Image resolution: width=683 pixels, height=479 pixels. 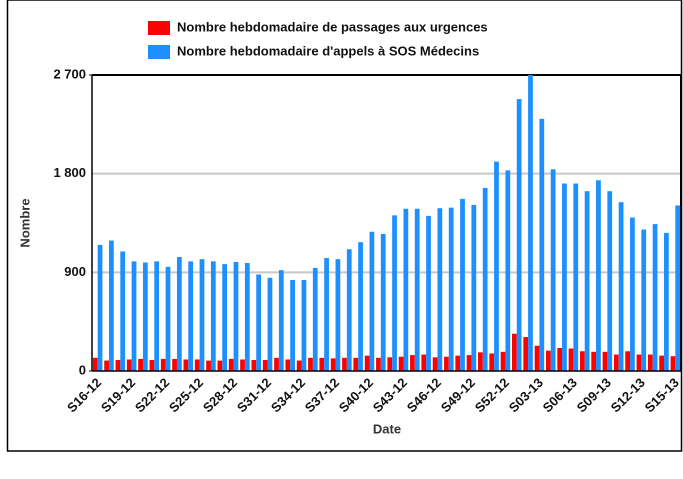 What do you see at coordinates (387, 428) in the screenshot?
I see `x-axis-label: Date` at bounding box center [387, 428].